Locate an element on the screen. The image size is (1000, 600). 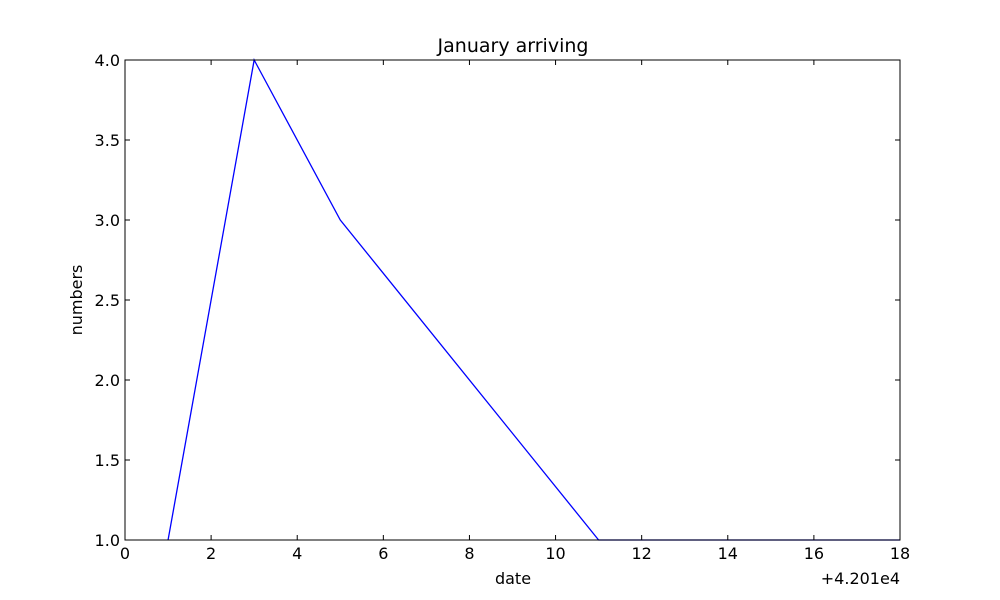
y-tick-label: 1.5 is located at coordinates (107, 460).